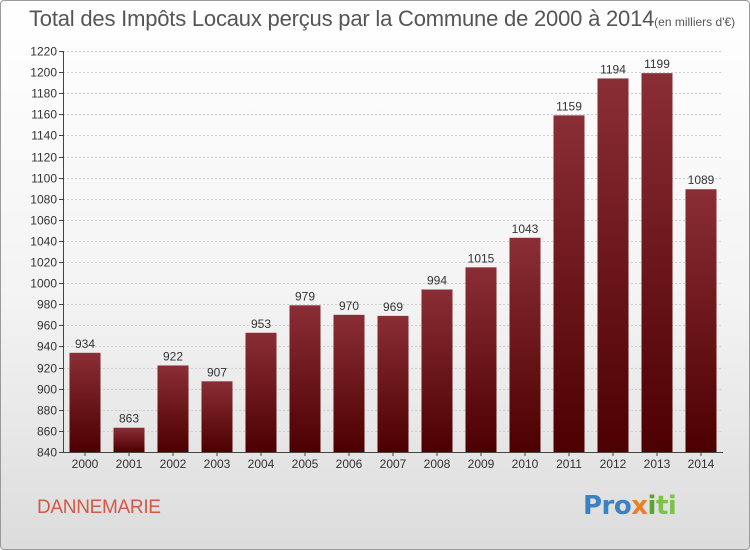 The image size is (750, 550). What do you see at coordinates (349, 464) in the screenshot?
I see `x-tick-label-2006: 2006` at bounding box center [349, 464].